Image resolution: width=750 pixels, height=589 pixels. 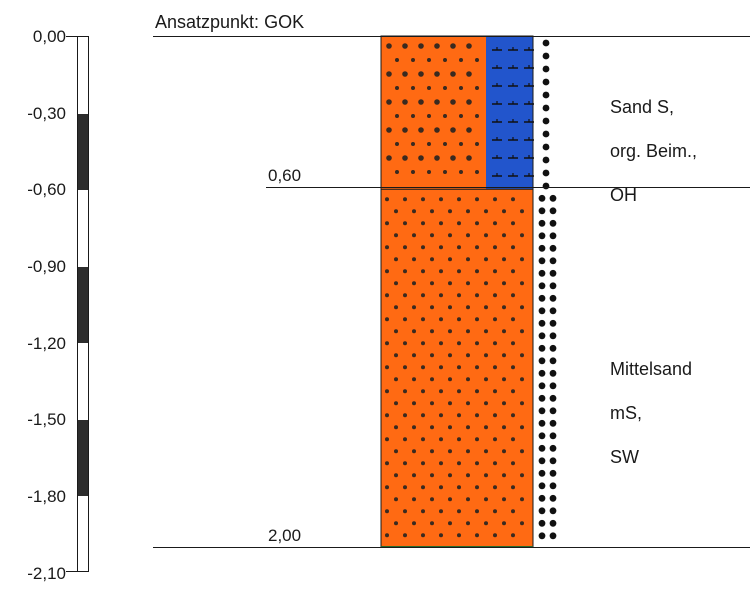 I want to click on depth-label-2: -0,60, so click(x=46, y=189).